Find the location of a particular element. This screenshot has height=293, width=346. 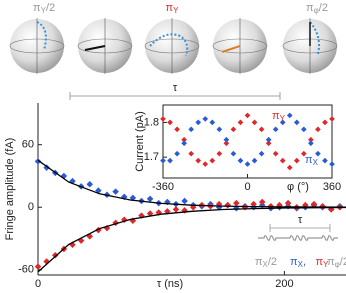

pulse-label: πX is located at coordinates (312, 160).